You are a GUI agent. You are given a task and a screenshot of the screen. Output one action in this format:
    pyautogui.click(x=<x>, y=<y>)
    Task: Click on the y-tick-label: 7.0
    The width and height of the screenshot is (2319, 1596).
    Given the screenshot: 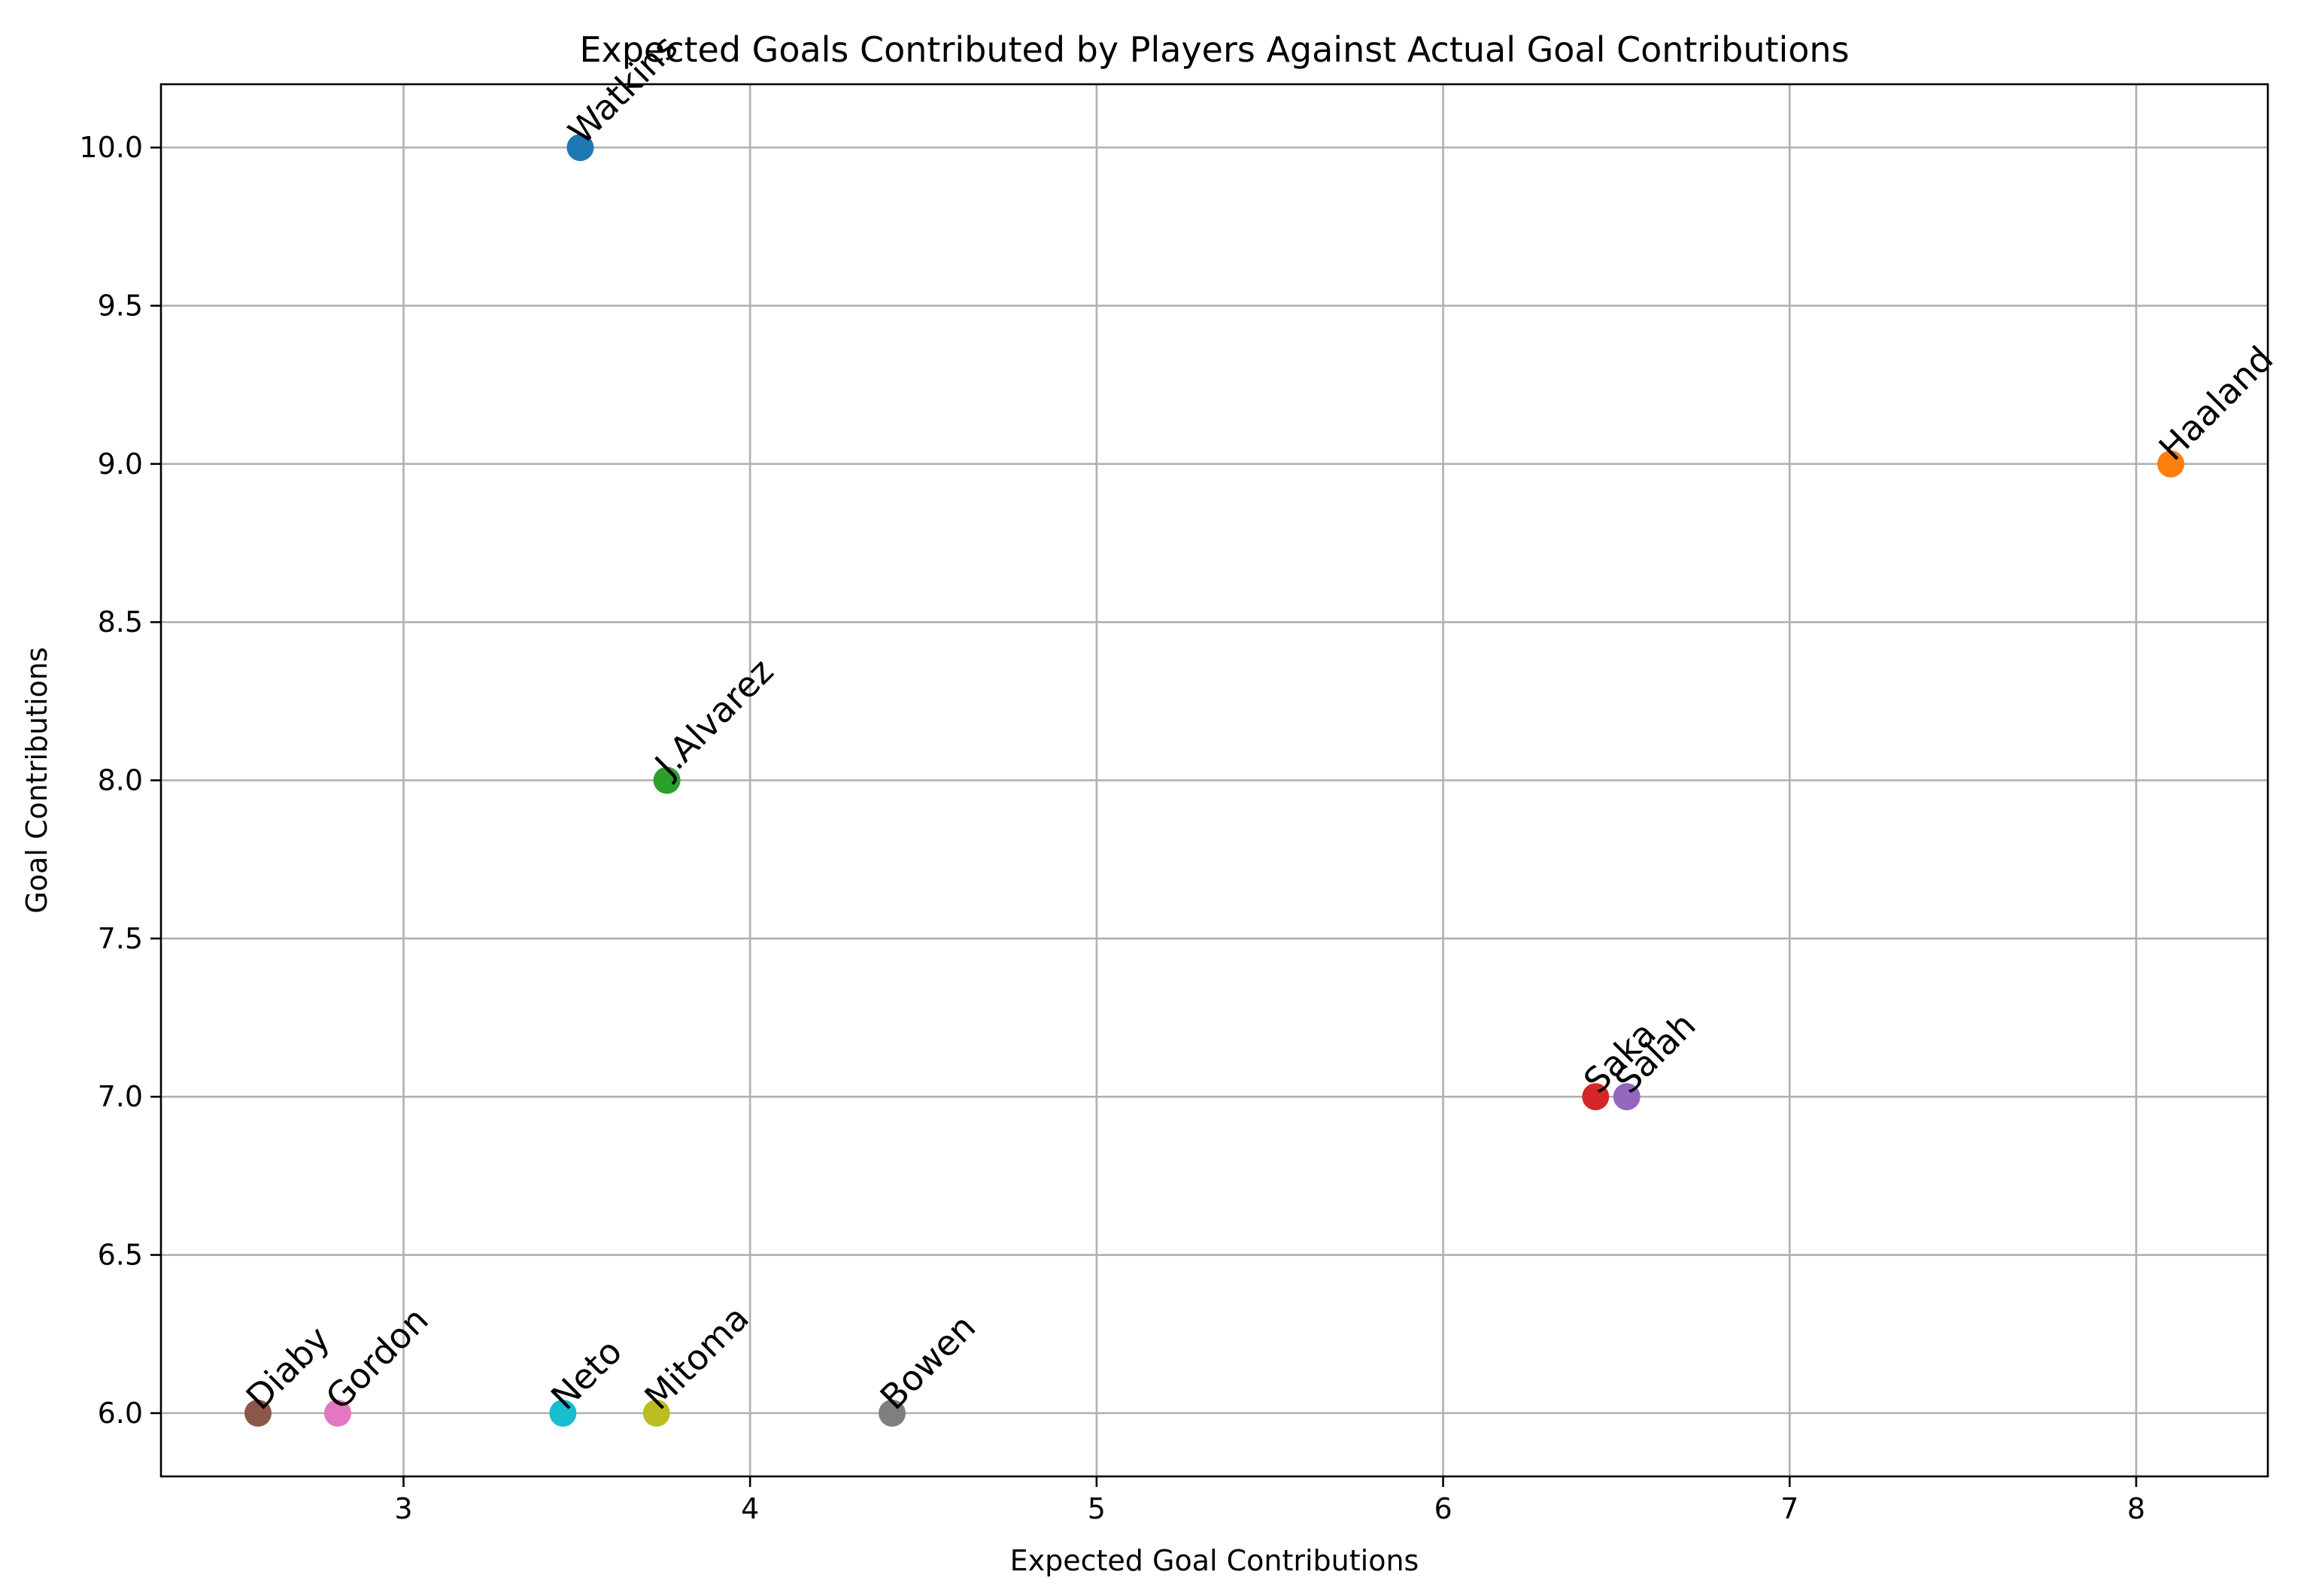 What is the action you would take?
    pyautogui.click(x=121, y=1096)
    